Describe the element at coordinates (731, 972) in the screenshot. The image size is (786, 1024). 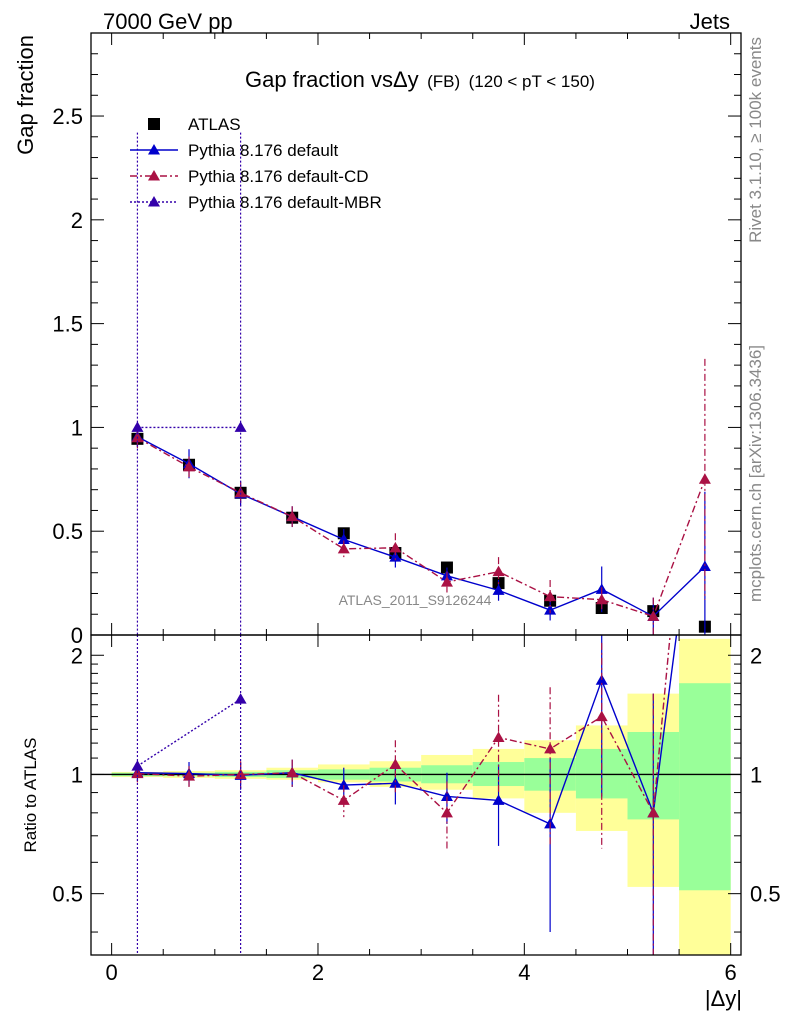
I see `x-tick-label: 6` at that location.